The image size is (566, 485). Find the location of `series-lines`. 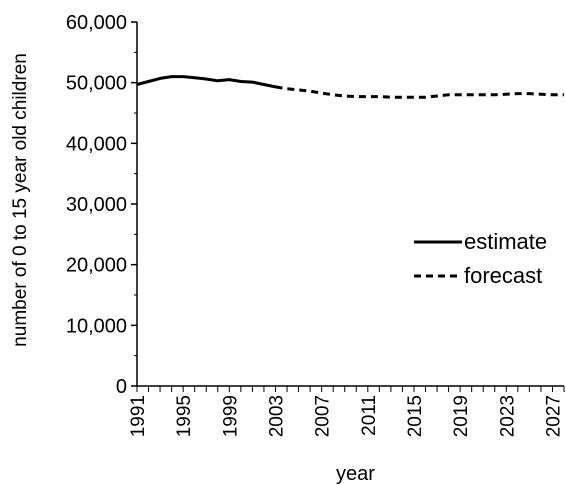

series-lines is located at coordinates (350, 87).